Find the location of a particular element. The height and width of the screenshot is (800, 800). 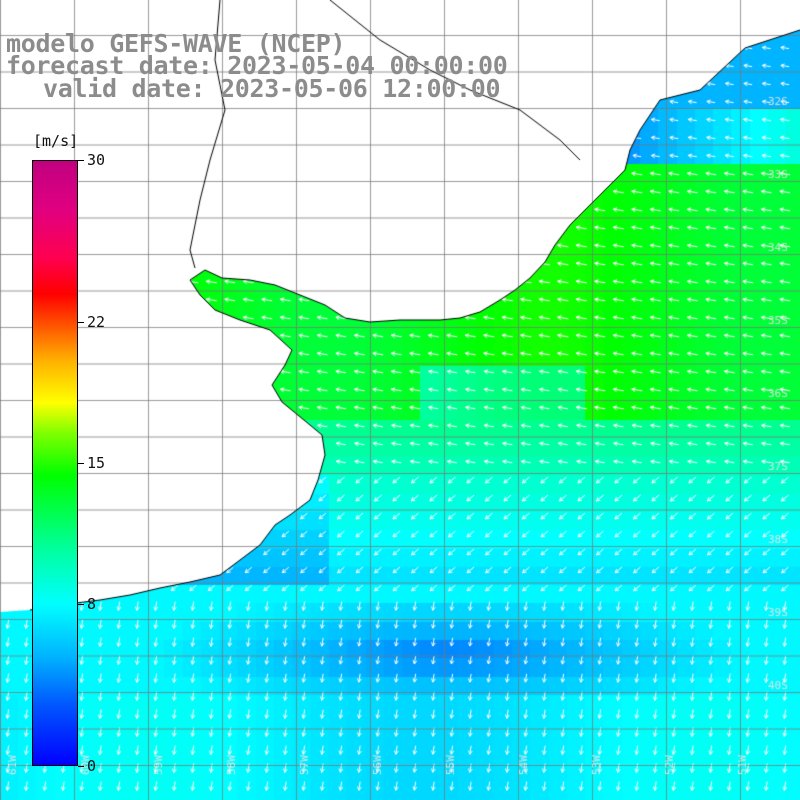

colorbar-tick-label: 8 is located at coordinates (92, 604).